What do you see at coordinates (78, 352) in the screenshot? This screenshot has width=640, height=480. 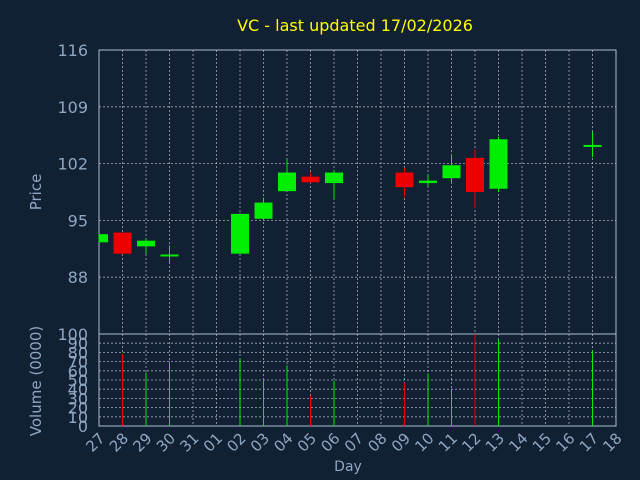 I see `volume-tick-label: 80` at bounding box center [78, 352].